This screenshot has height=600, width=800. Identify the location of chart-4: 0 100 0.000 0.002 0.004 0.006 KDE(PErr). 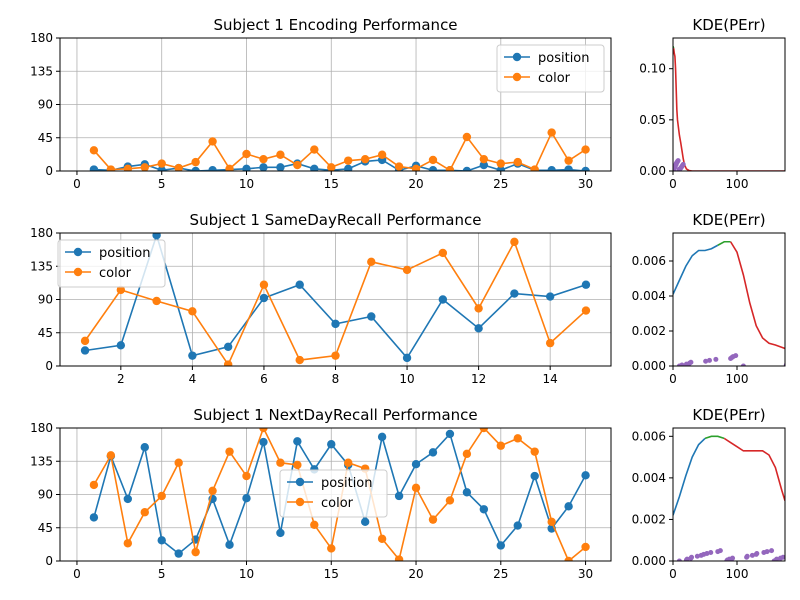
(709, 298).